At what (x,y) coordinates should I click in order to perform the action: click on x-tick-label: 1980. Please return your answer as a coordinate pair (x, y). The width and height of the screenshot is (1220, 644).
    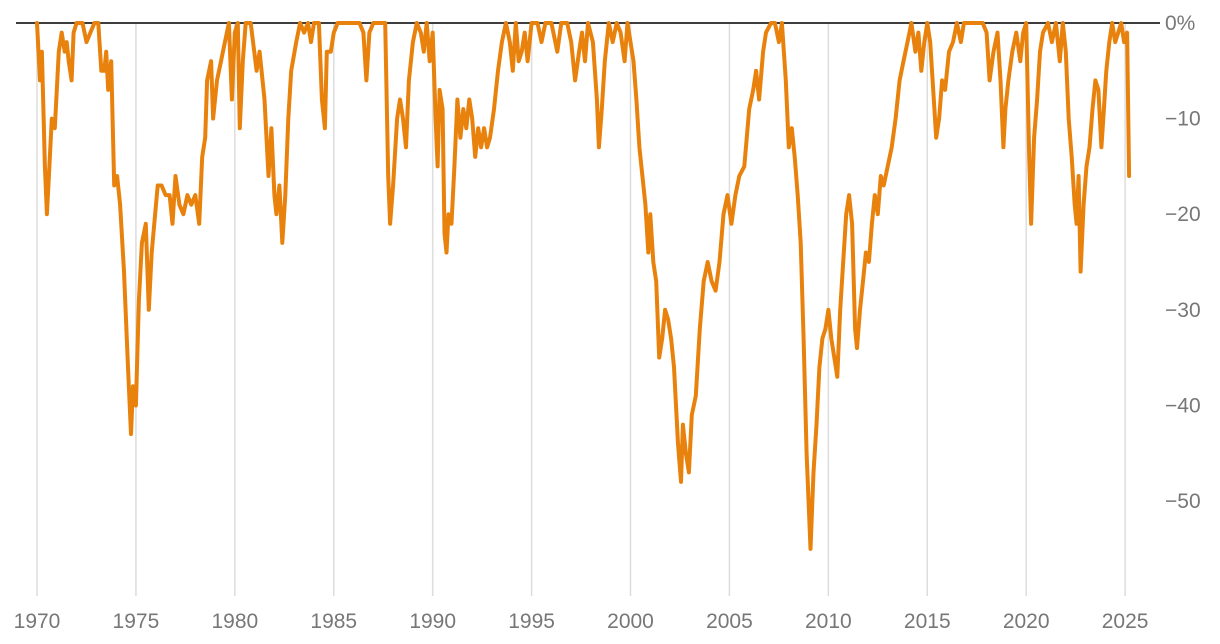
    Looking at the image, I should click on (234, 621).